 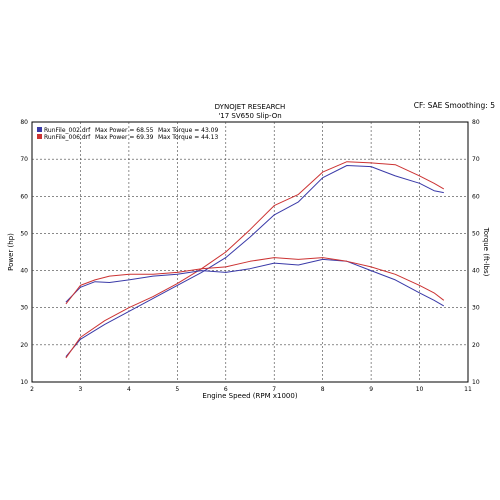 What do you see at coordinates (476, 308) in the screenshot?
I see `y-tick-label-right: 30` at bounding box center [476, 308].